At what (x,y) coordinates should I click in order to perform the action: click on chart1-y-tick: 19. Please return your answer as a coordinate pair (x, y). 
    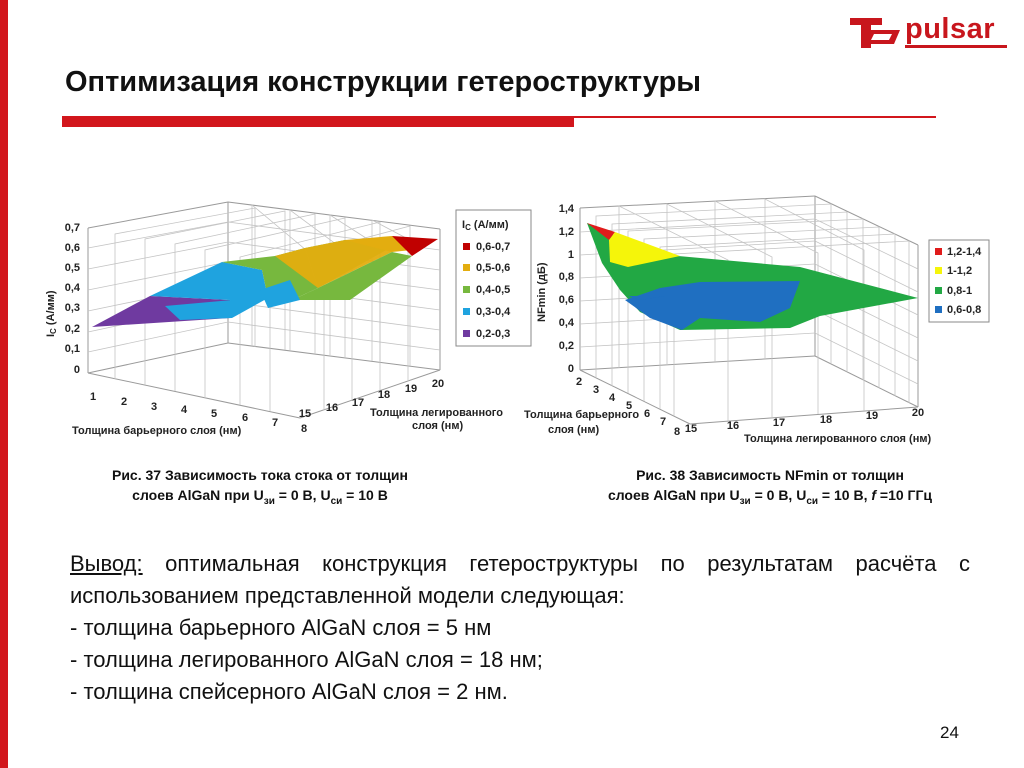
    Looking at the image, I should click on (411, 389).